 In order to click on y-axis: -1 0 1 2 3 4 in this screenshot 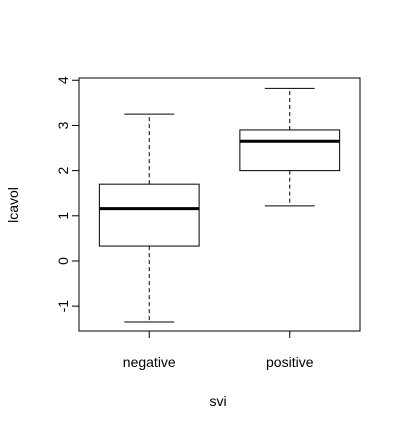, I will do `click(67, 194)`.